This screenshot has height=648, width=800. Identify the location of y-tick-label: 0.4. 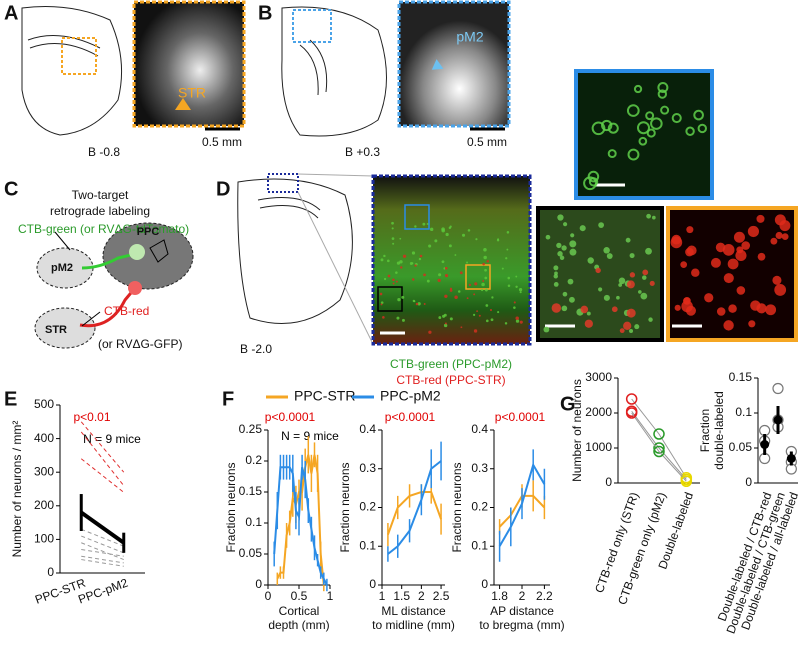
(367, 429).